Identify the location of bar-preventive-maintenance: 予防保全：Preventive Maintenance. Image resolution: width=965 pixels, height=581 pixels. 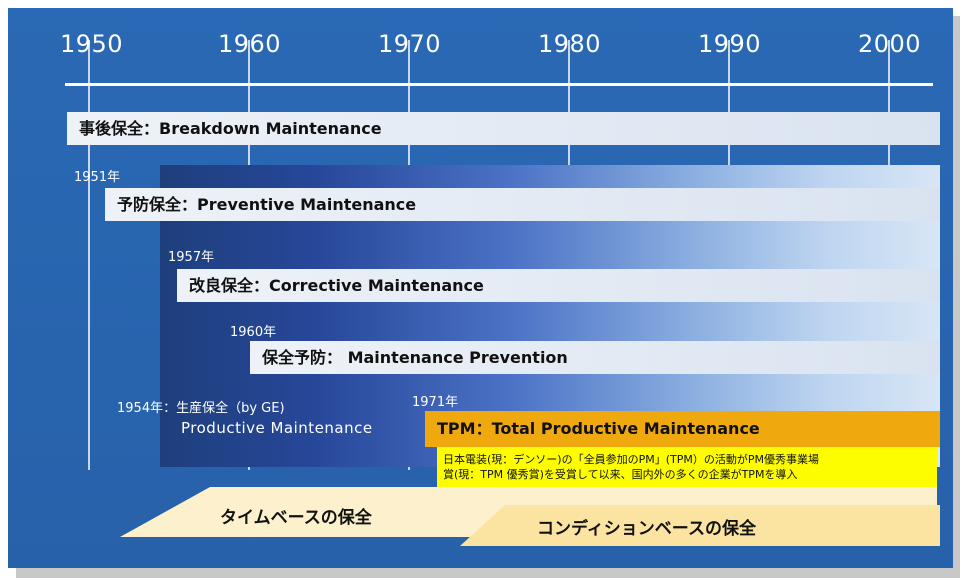
(522, 204).